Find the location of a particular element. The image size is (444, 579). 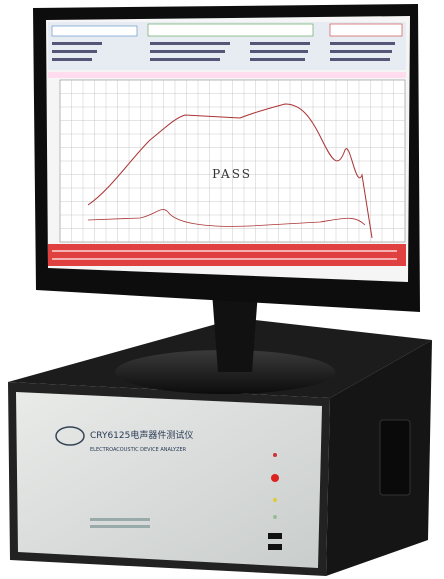

readout-lines is located at coordinates (223, 51).